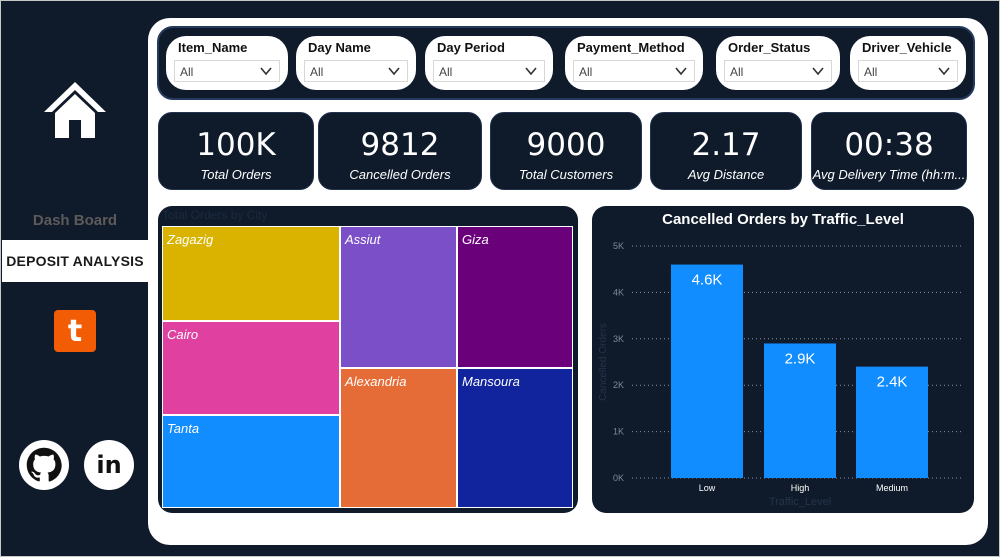 This screenshot has height=557, width=1000. Describe the element at coordinates (778, 71) in the screenshot. I see `order-status-dropdown: All` at that location.